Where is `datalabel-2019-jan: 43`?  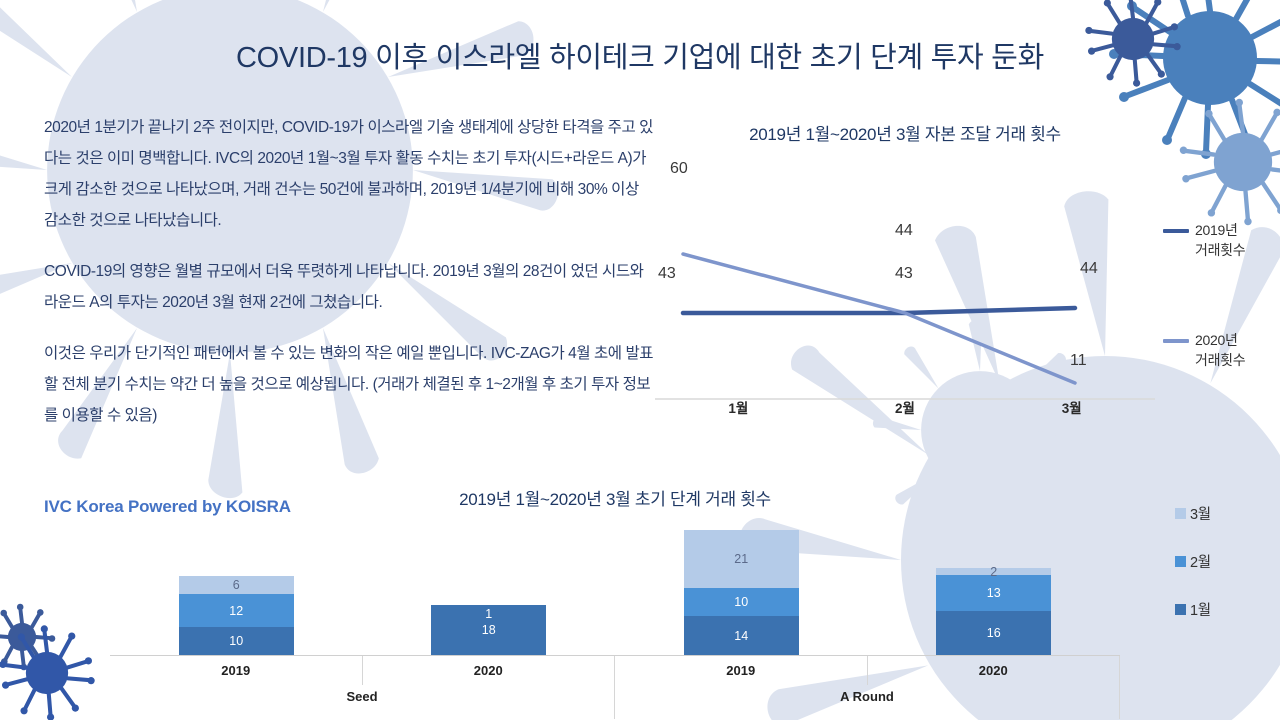 datalabel-2019-jan: 43 is located at coordinates (667, 273).